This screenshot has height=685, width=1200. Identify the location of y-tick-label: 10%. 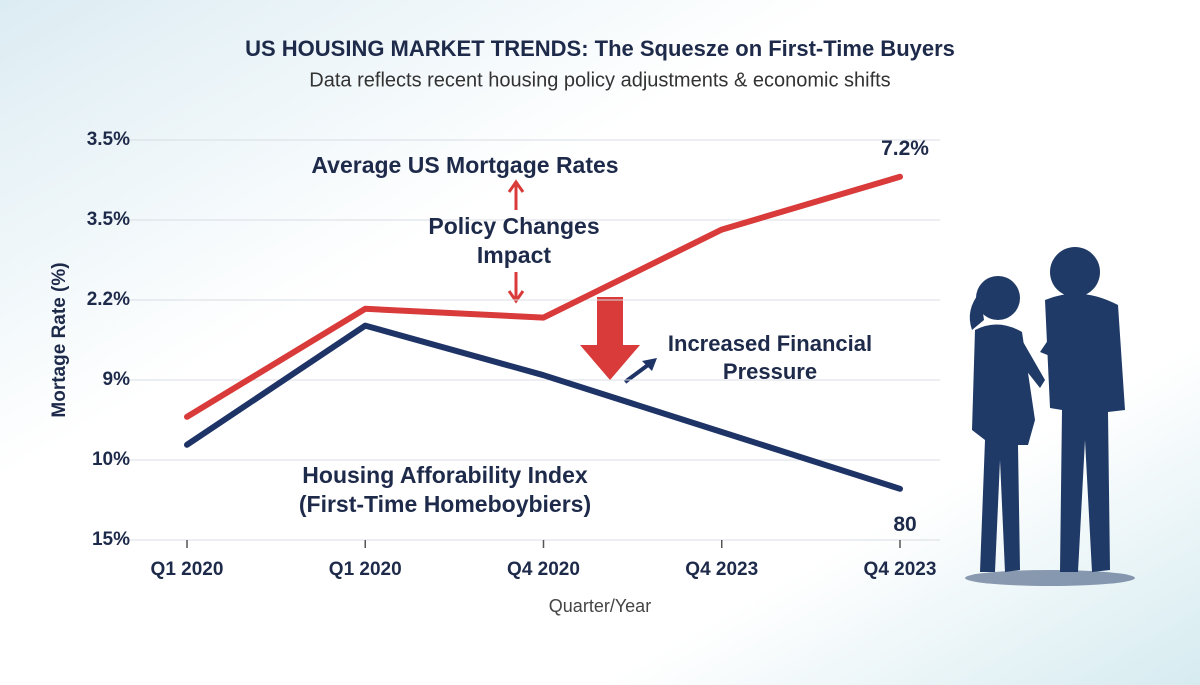
(111, 459).